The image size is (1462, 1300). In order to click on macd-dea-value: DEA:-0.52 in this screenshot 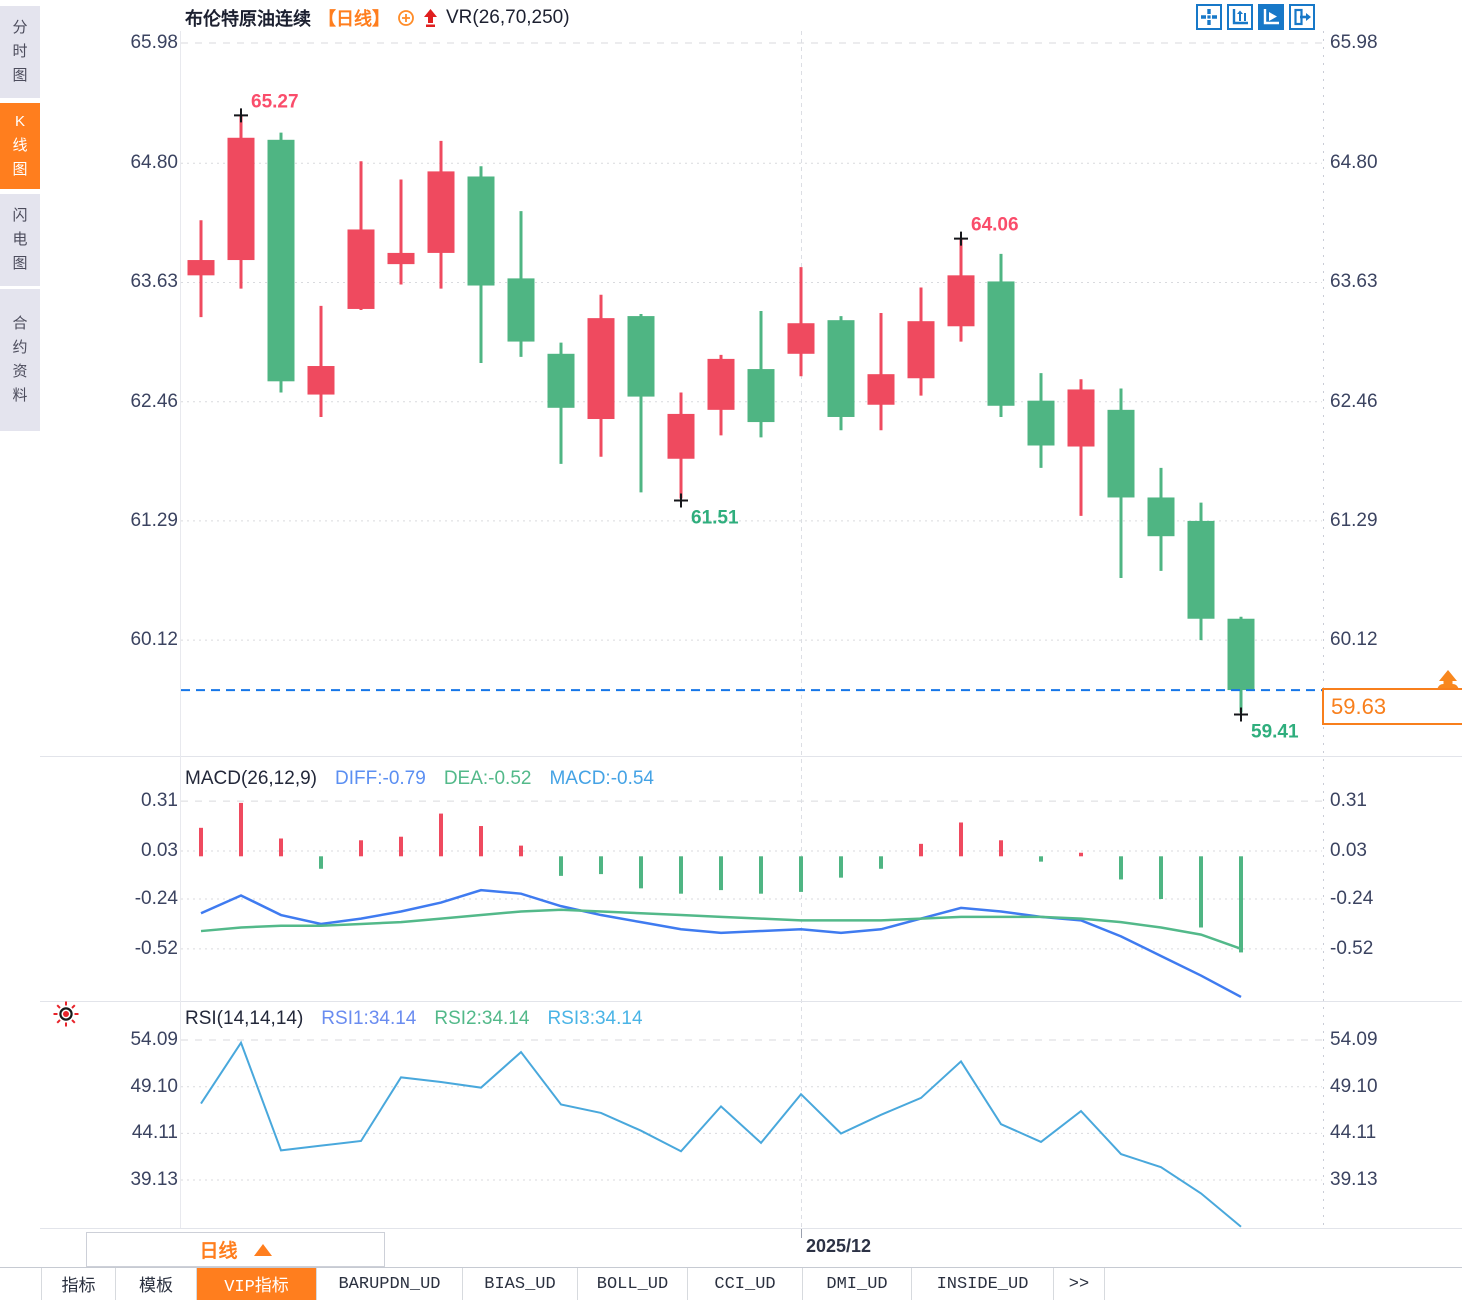, I will do `click(487, 778)`.